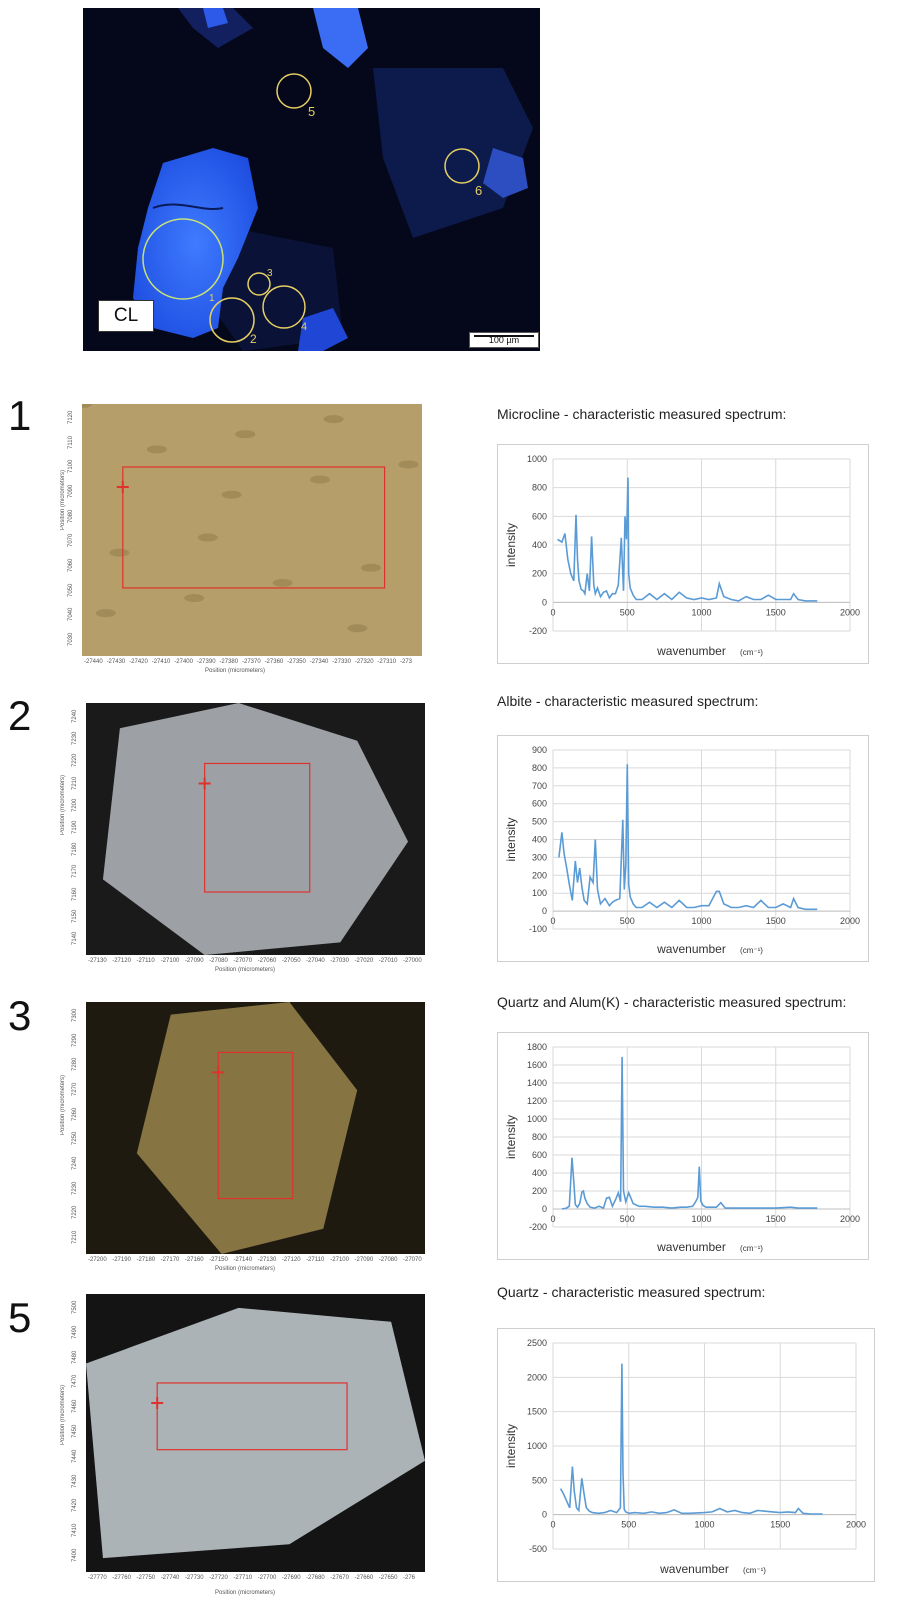 This screenshot has height=1613, width=909. Describe the element at coordinates (537, 1065) in the screenshot. I see `y-tick-label: 1600` at that location.